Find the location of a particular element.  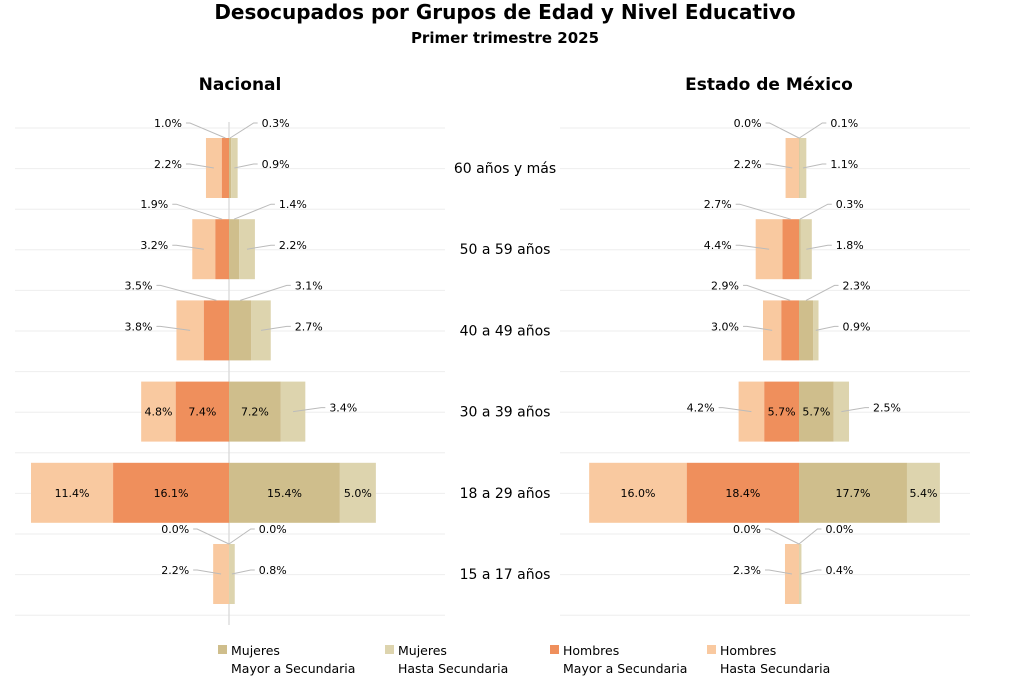

data-label: 16.0% is located at coordinates (637, 493).